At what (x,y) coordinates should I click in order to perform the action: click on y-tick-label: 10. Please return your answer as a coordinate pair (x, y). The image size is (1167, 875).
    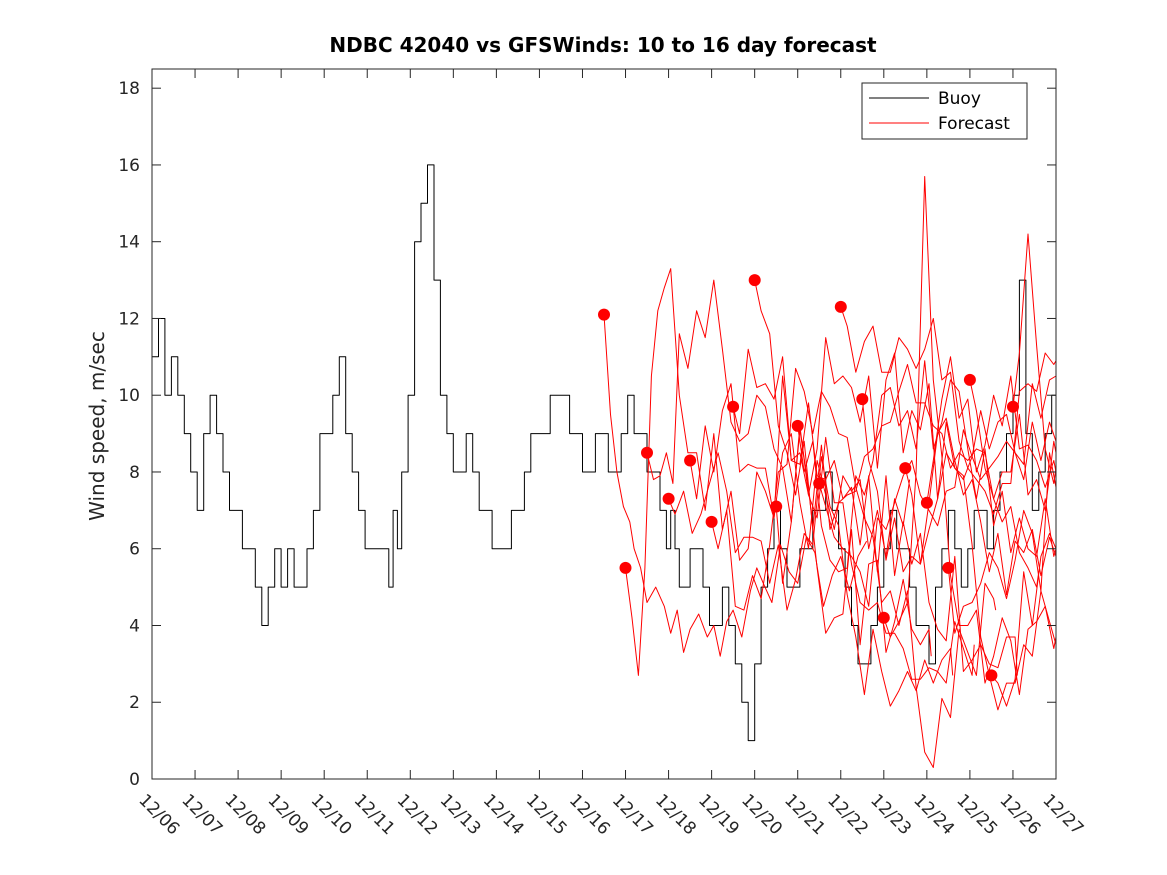
    Looking at the image, I should click on (129, 396).